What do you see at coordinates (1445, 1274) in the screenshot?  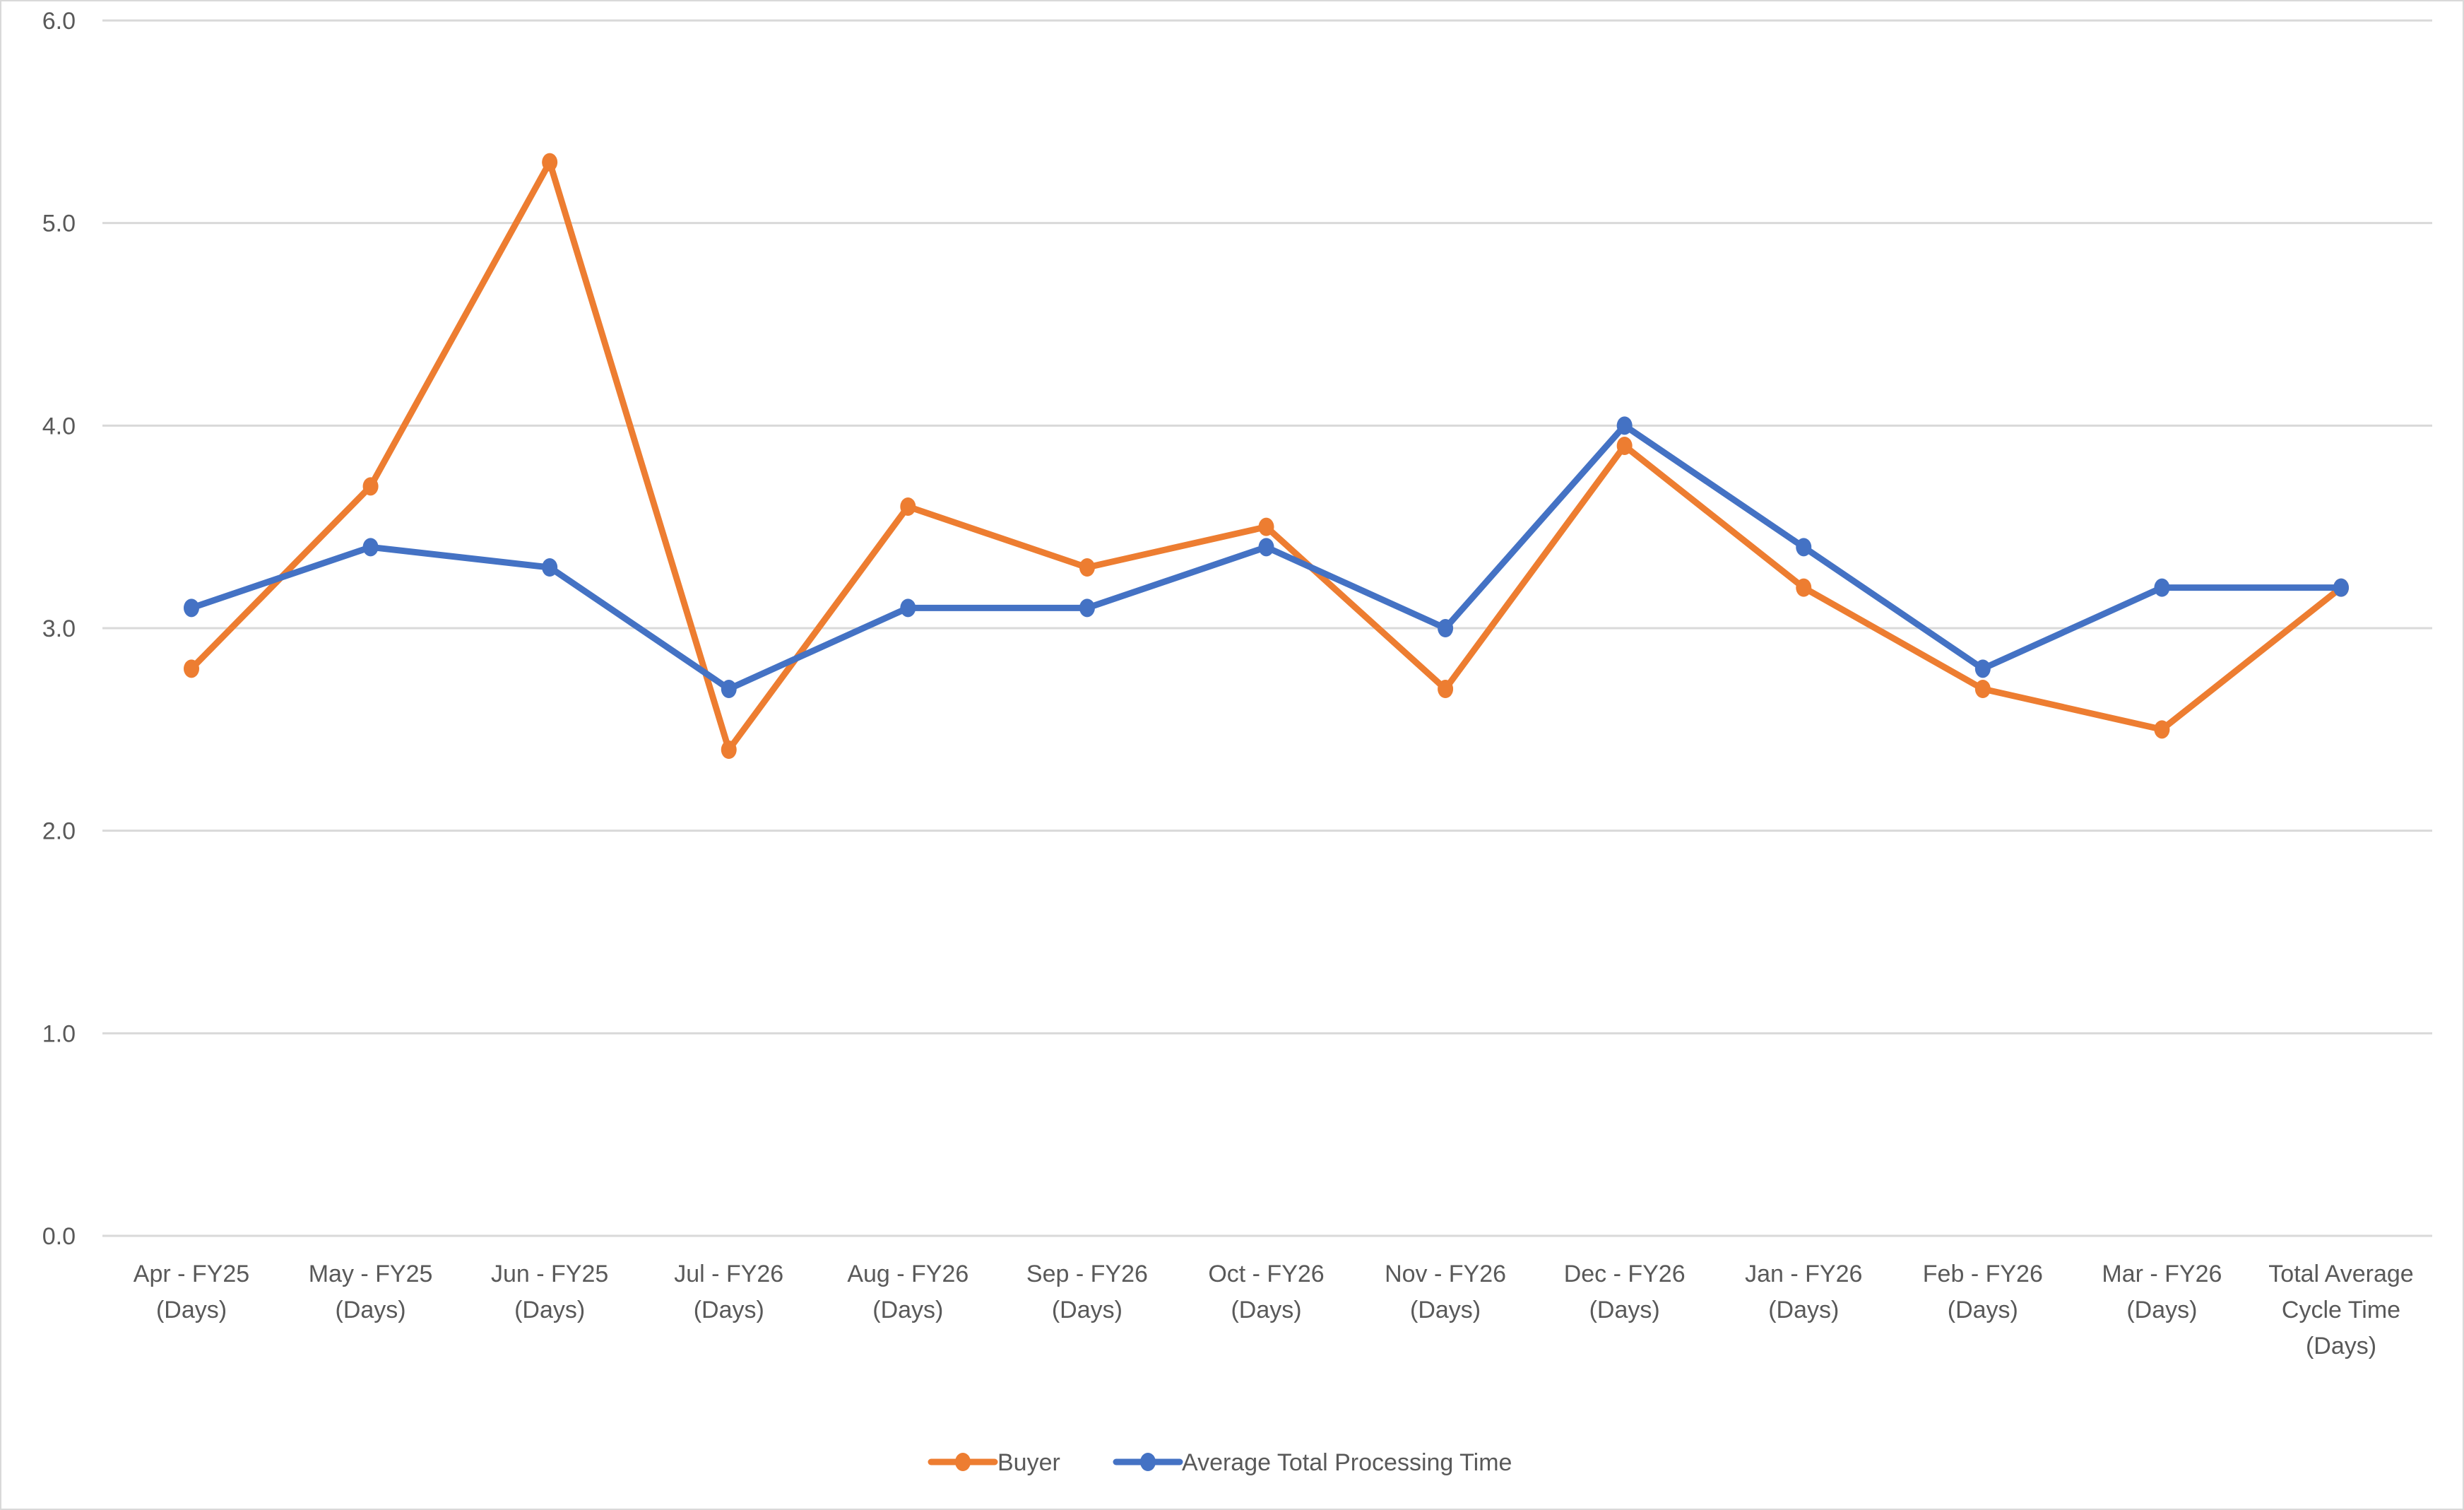 I see `x-tick-label: Nov - FY26` at bounding box center [1445, 1274].